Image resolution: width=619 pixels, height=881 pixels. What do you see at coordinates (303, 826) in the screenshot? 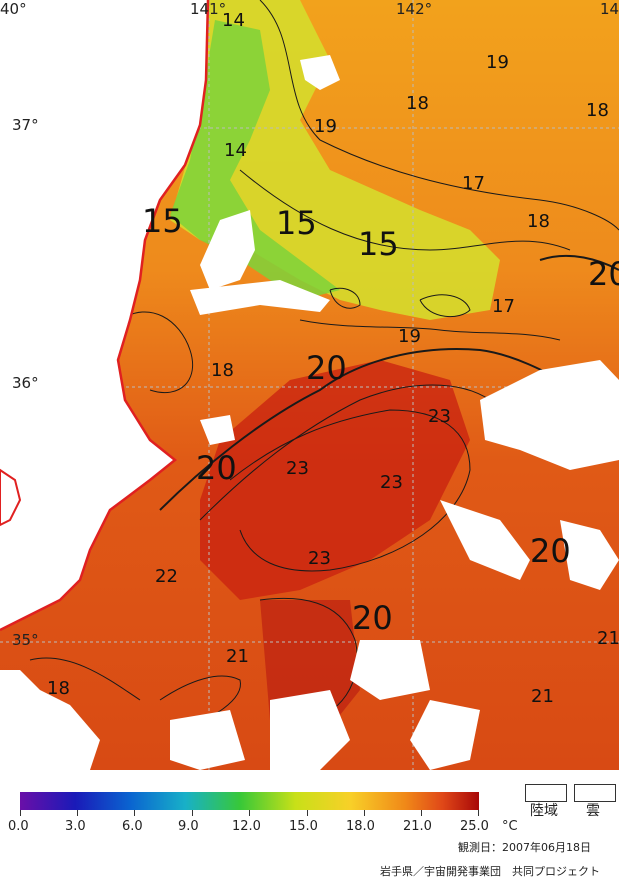
I see `colorbar-tick-label: 15.0` at bounding box center [303, 826].